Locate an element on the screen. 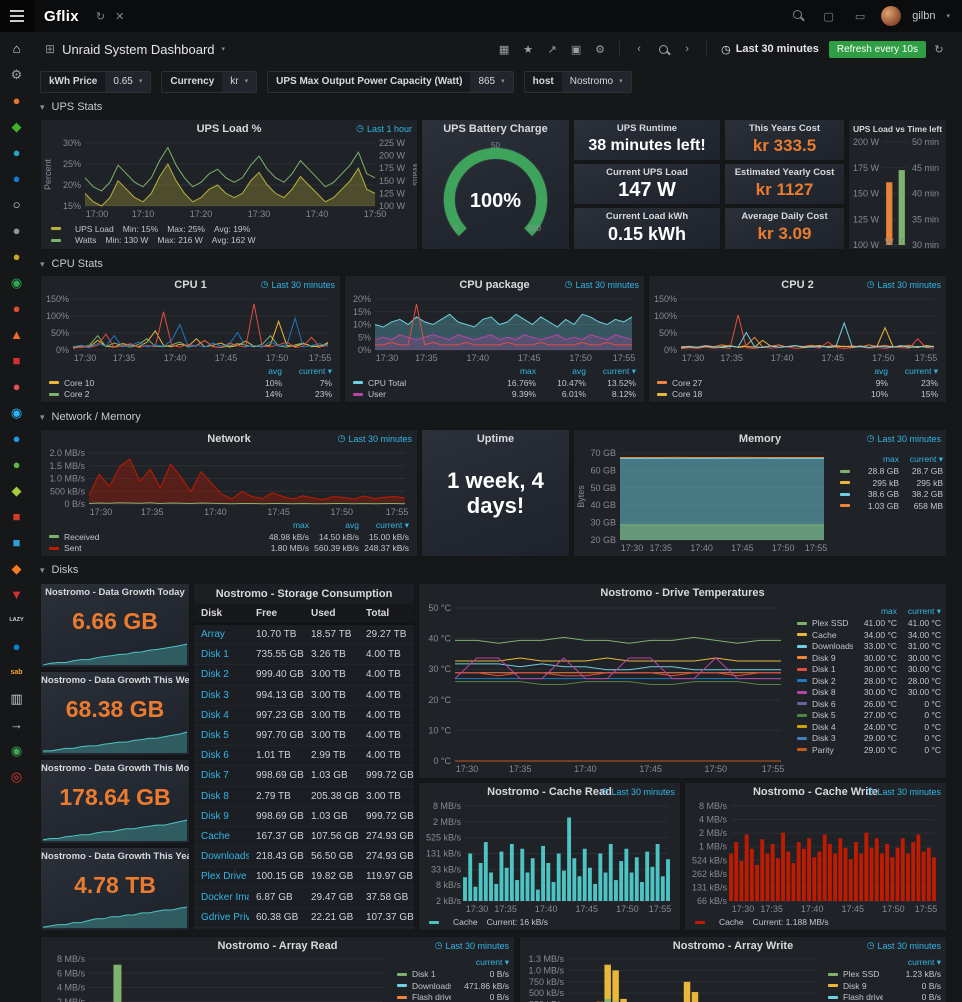 This screenshot has width=962, height=1002. legend-row: Disk 3 29.00 °C 0 °C is located at coordinates (869, 739).